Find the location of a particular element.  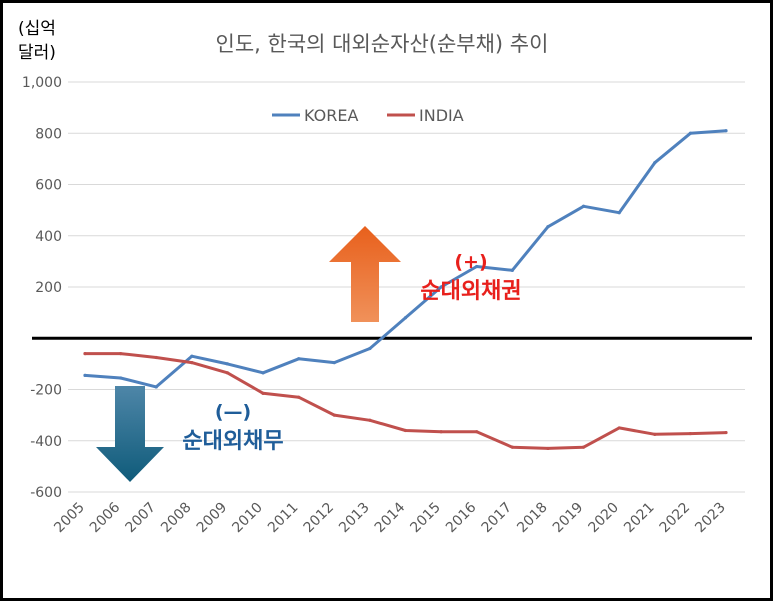

x-tick-label: 2016 is located at coordinates (461, 517).